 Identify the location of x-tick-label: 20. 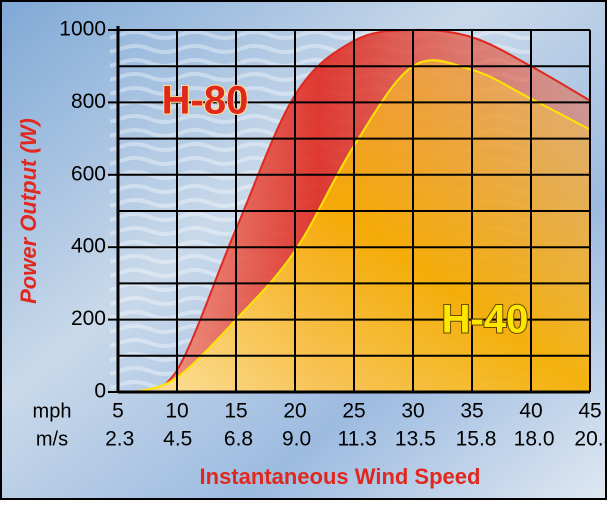
(294, 411).